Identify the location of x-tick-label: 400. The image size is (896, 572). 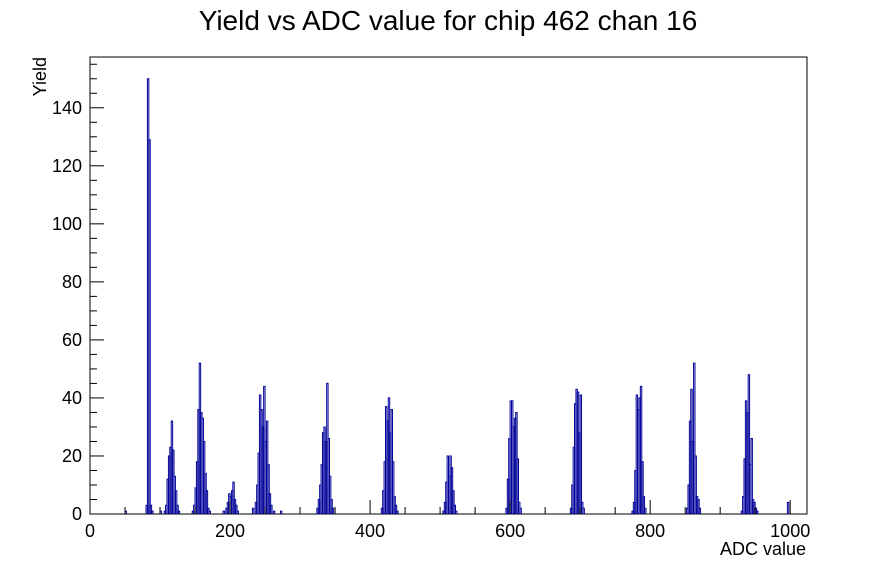
(370, 531).